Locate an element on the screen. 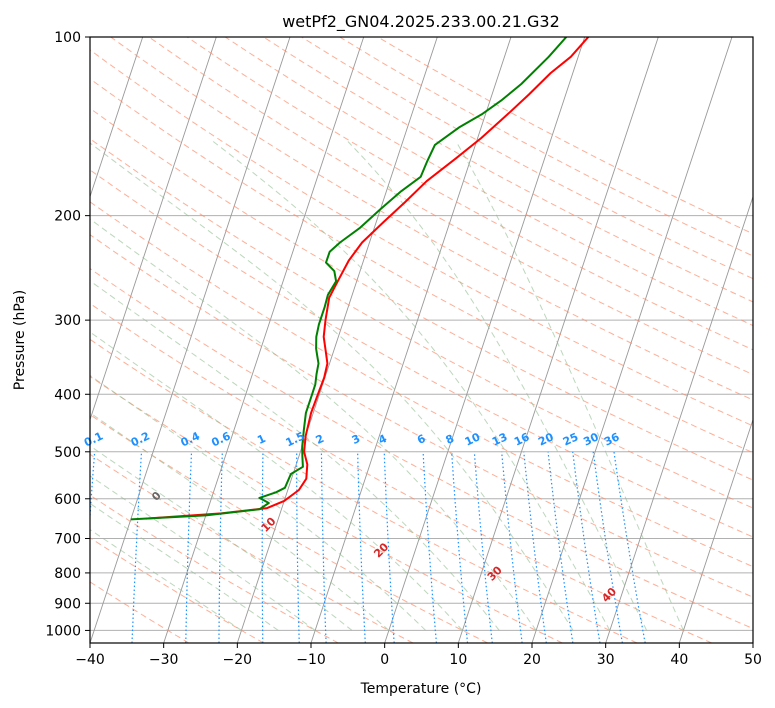  chart-title: wetPf2_GN04.2025.233.00.21.G32 is located at coordinates (421, 22).